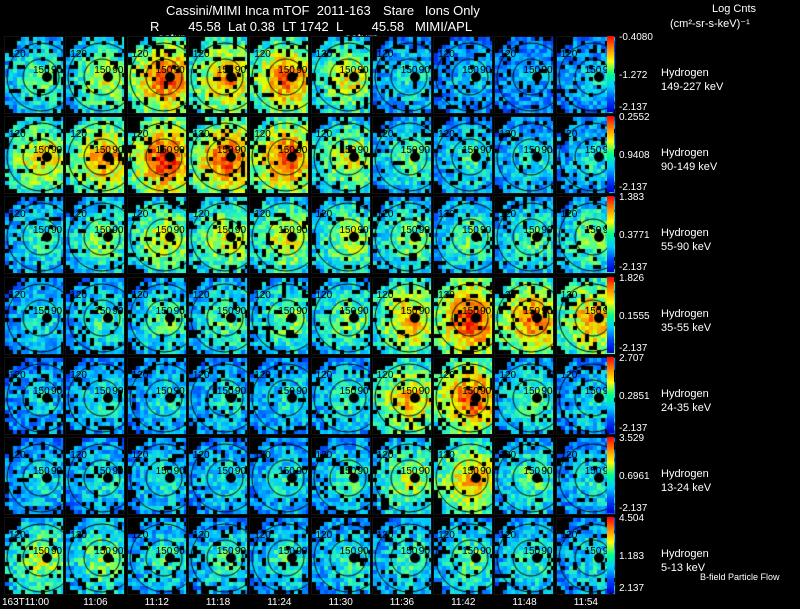 The width and height of the screenshot is (800, 609). I want to click on units-label: (cm²-sr-s-keV)⁻¹, so click(710, 24).